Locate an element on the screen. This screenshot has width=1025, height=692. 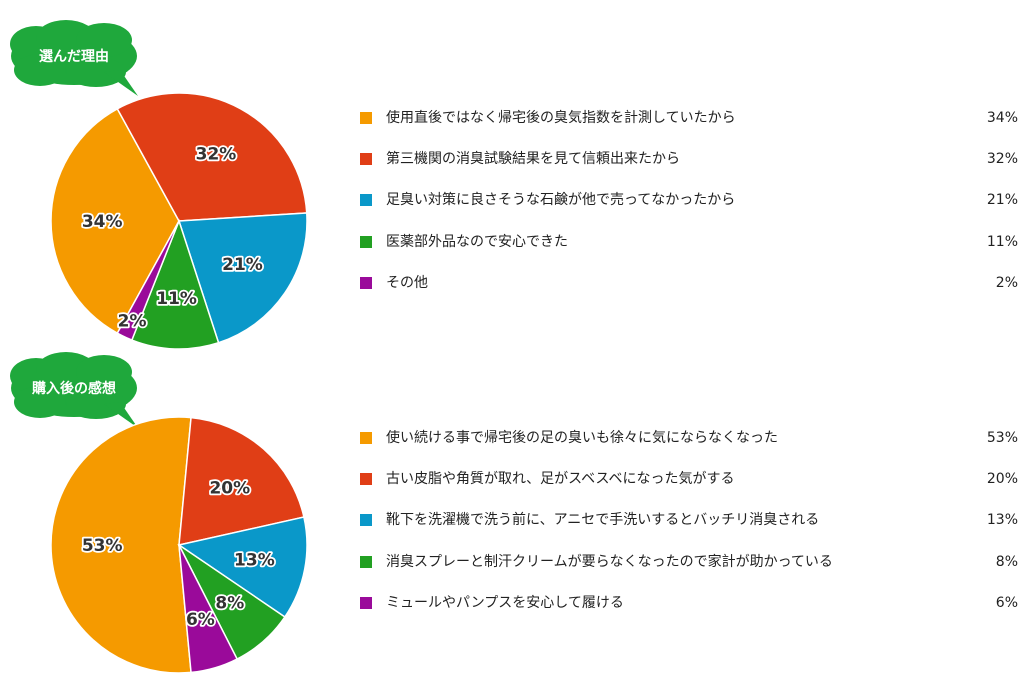
legend-item: 使用直後ではなく帰宅後の臭気指数を計測していたから 34% is located at coordinates (690, 118).